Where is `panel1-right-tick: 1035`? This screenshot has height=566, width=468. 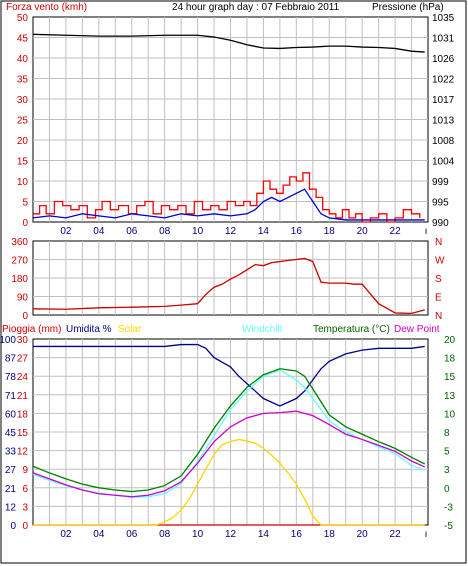 panel1-right-tick: 1035 is located at coordinates (443, 18).